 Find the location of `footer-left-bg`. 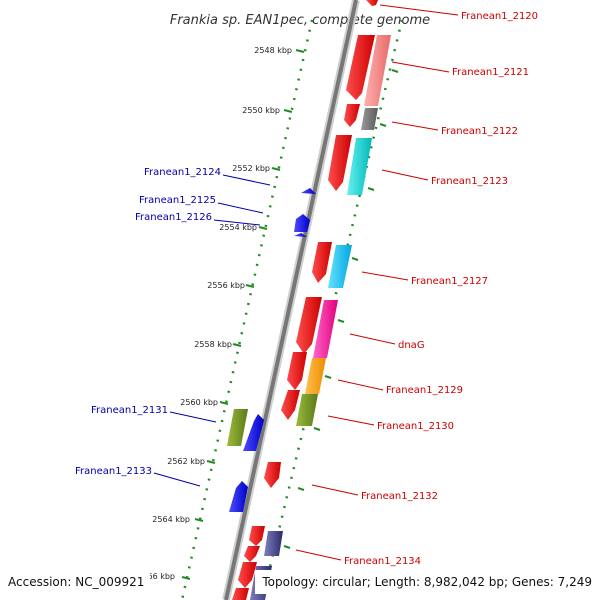

footer-left-bg is located at coordinates (75, 582).